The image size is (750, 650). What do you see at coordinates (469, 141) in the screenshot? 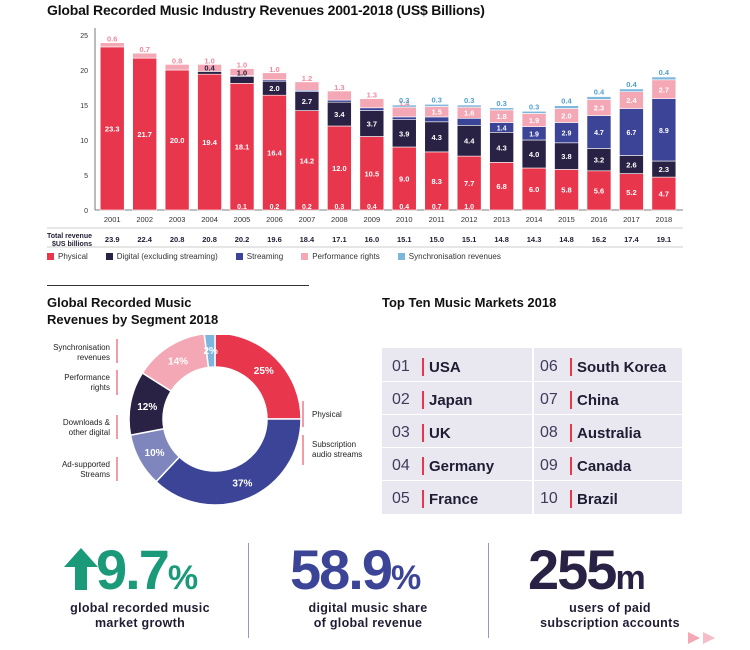
I see `data-label-digital: 4.4` at bounding box center [469, 141].